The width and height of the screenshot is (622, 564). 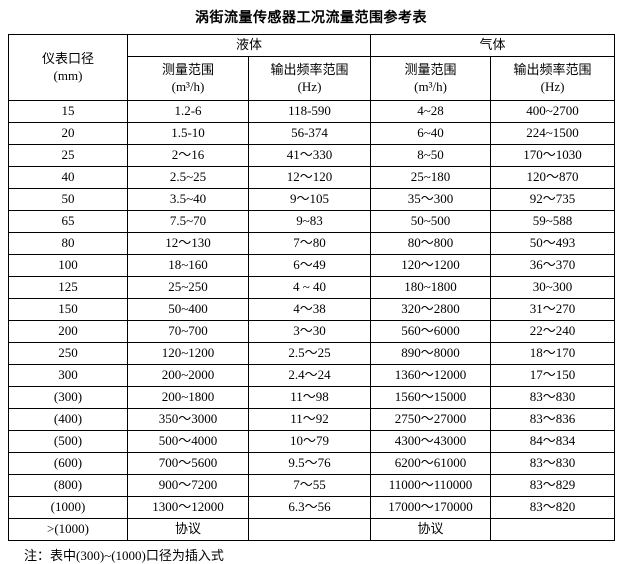 I want to click on table-row: (500) 500～4000 10～79 4300～43000 84～834, so click(x=312, y=441).